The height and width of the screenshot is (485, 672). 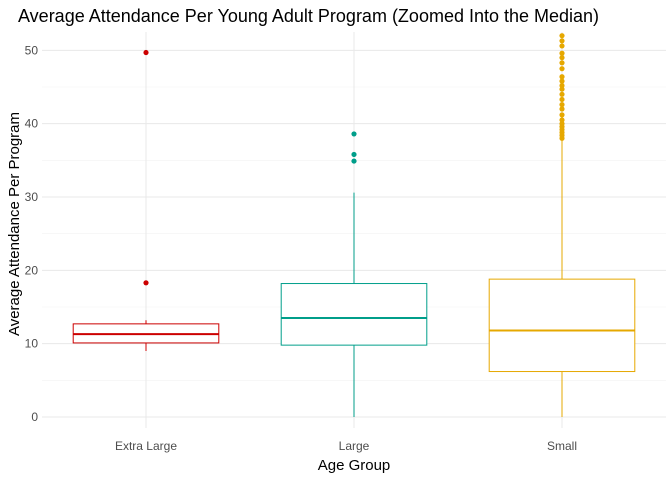 What do you see at coordinates (32, 197) in the screenshot?
I see `y-tick-label: 30` at bounding box center [32, 197].